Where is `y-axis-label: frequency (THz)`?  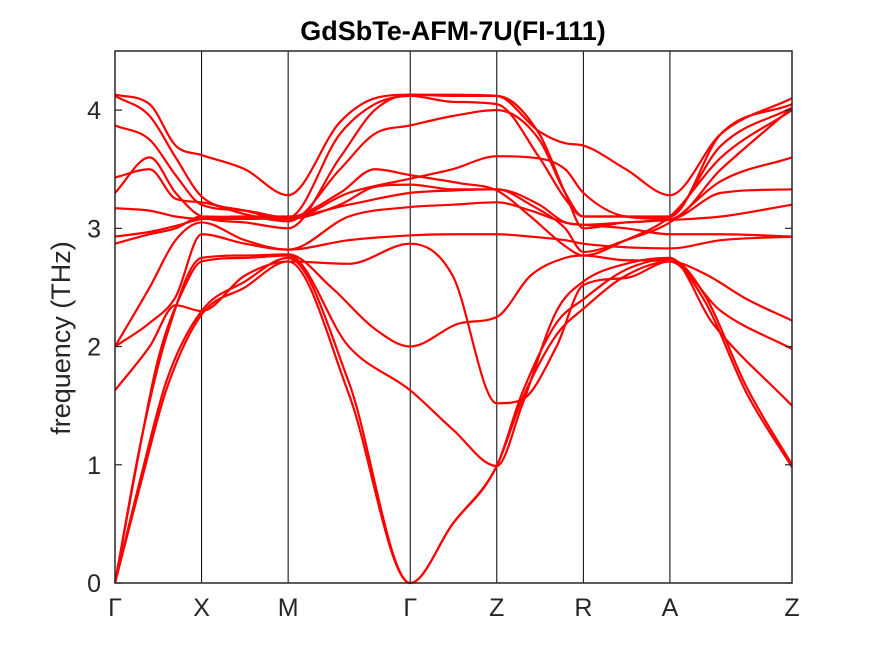 y-axis-label: frequency (THz) is located at coordinates (61, 338).